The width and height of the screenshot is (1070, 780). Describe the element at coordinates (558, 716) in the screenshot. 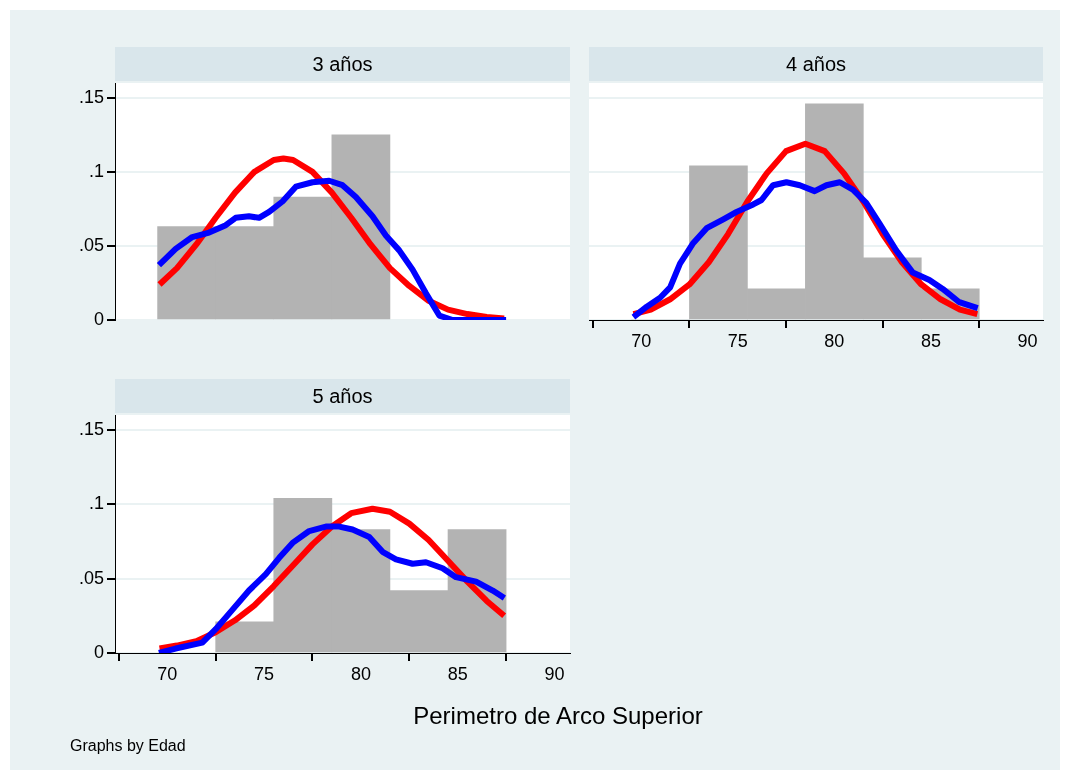

I see `x-axis-title: Perimetro de Arco Superior` at that location.